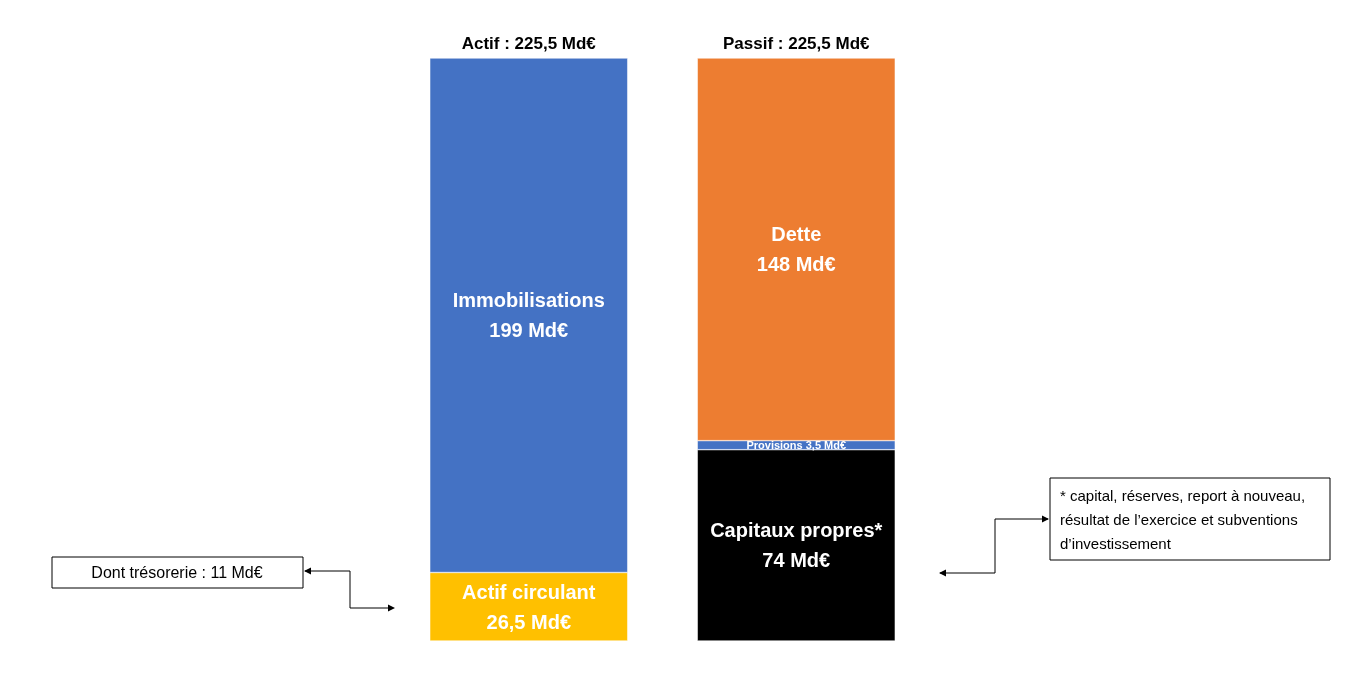 The width and height of the screenshot is (1368, 680). I want to click on x-tick-label: Passif : 225,5 Md€, so click(797, 43).